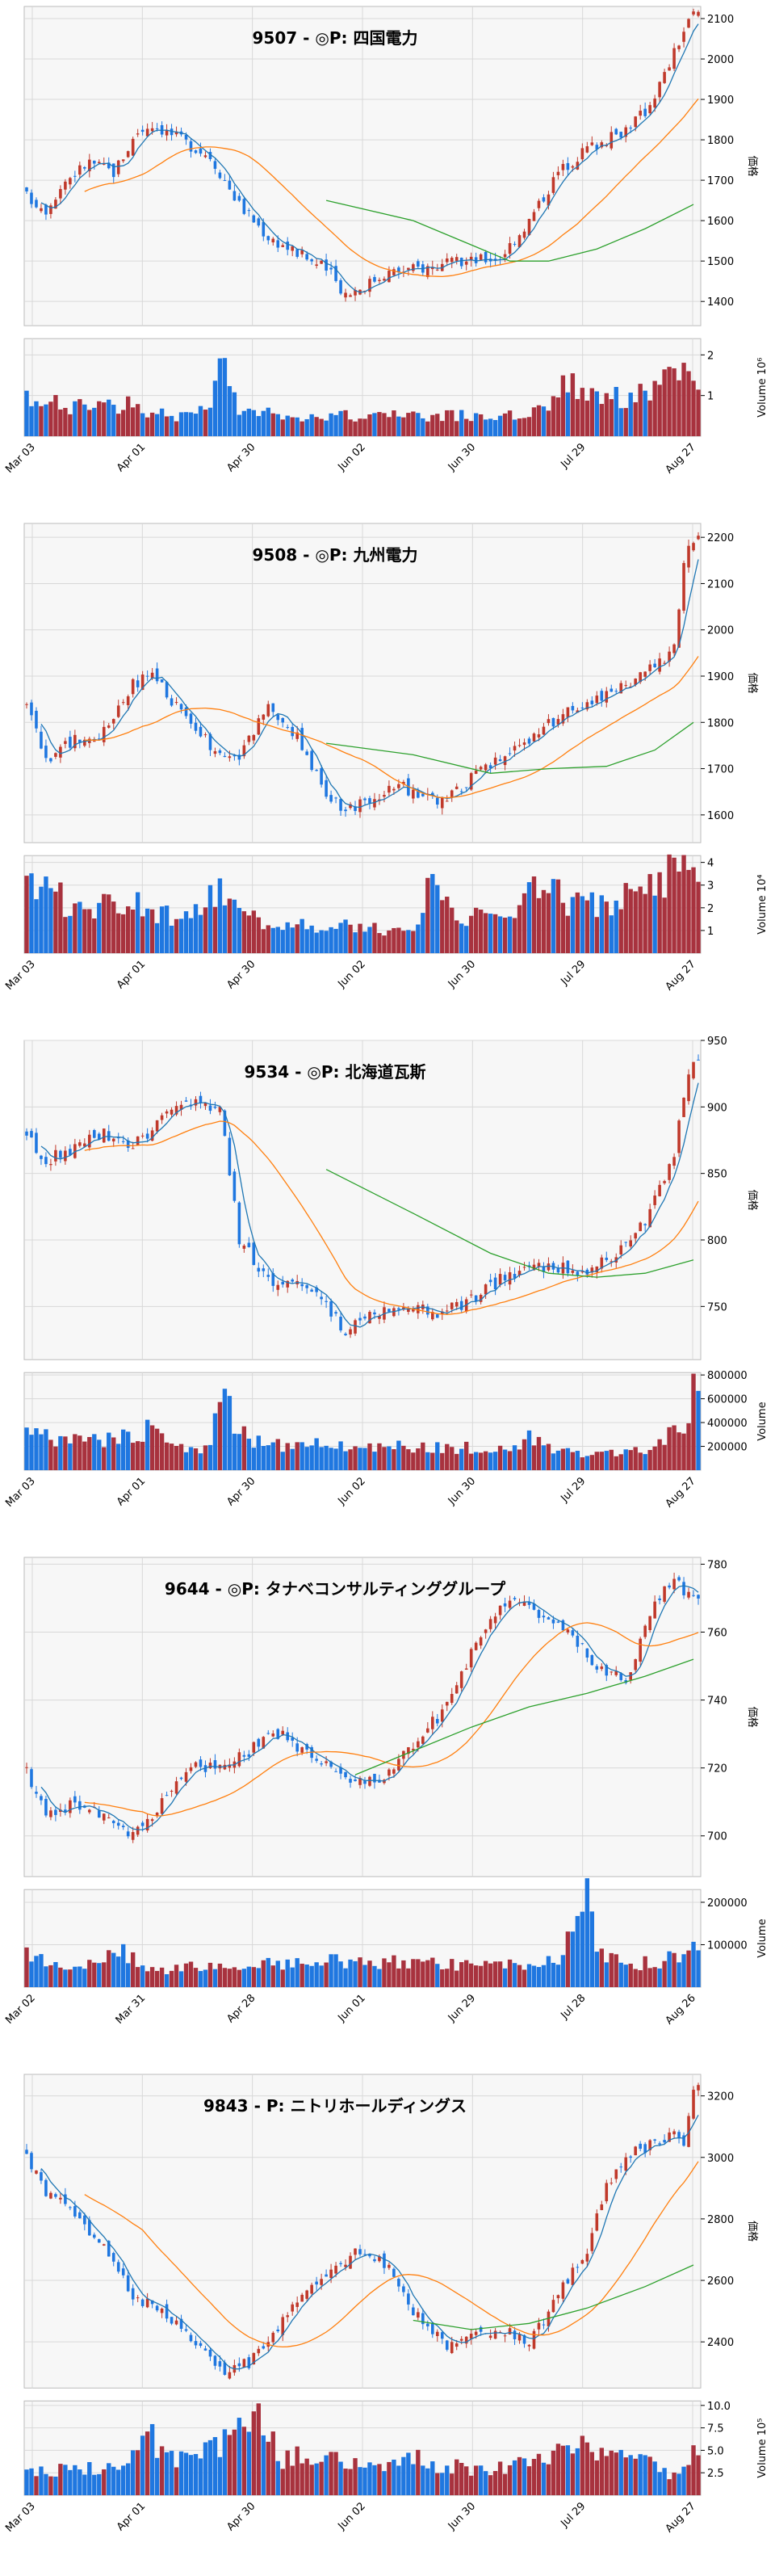 The width and height of the screenshot is (775, 2576). I want to click on x-tick-label: Jun 30, so click(462, 1491).